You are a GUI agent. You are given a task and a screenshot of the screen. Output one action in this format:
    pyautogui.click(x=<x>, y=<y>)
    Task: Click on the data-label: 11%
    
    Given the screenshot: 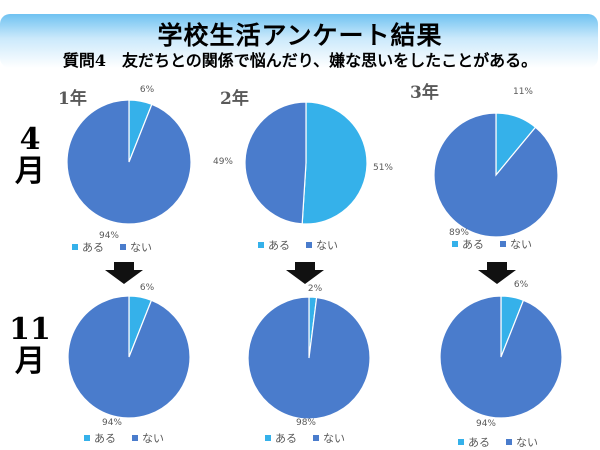 What is the action you would take?
    pyautogui.click(x=523, y=92)
    